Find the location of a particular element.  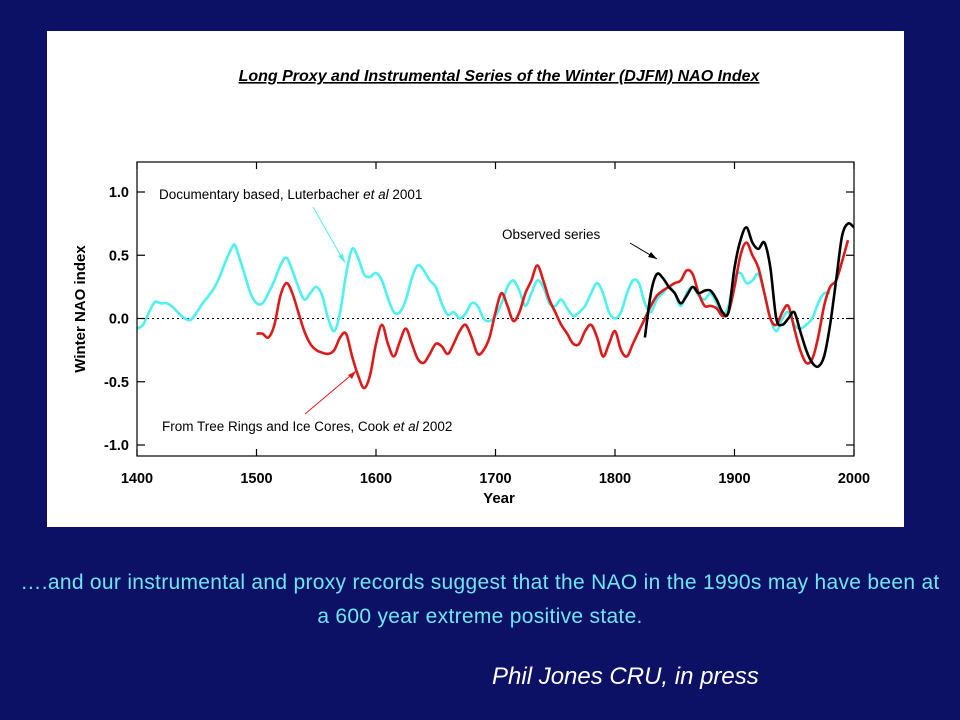

x-tick-label: 2000 is located at coordinates (854, 479).